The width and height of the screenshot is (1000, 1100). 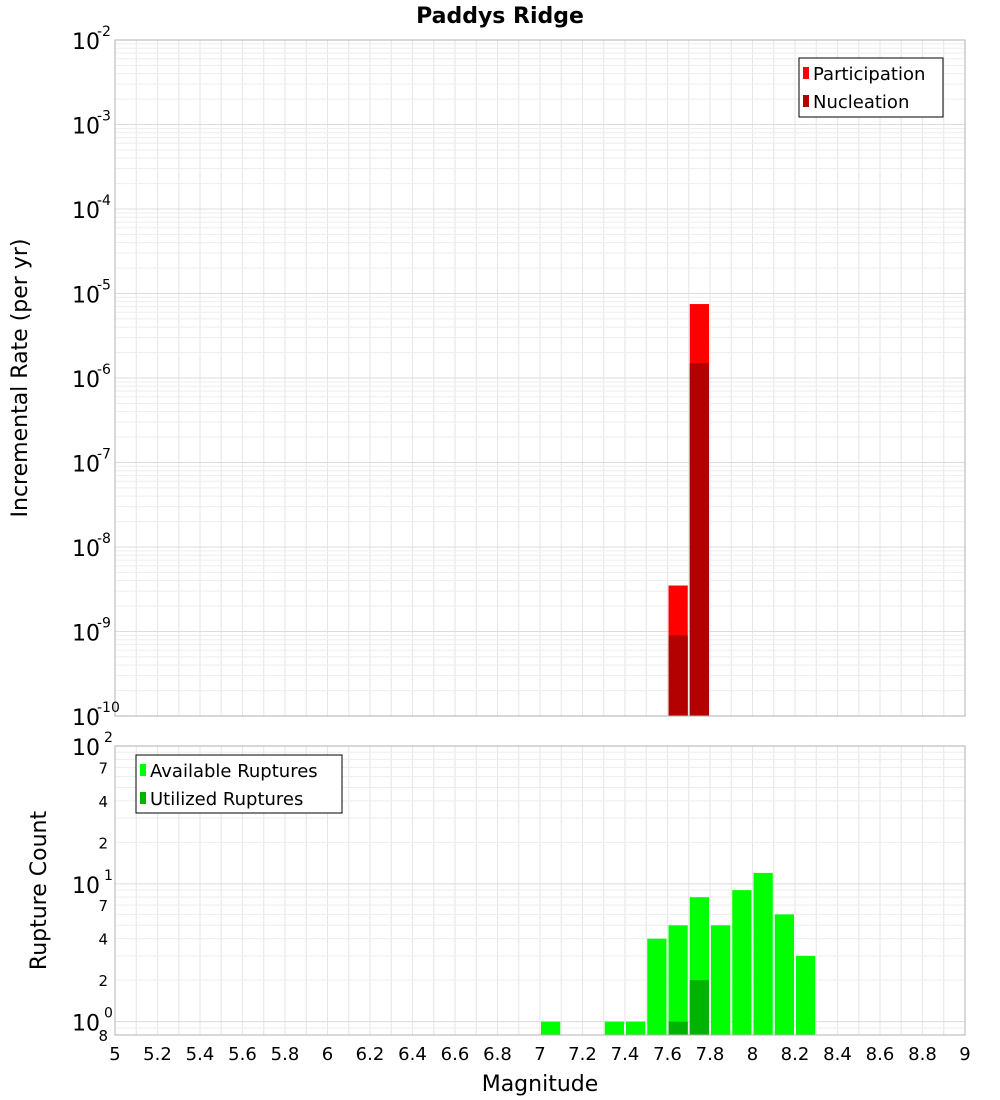 I want to click on y-tick-exponent: -10, so click(x=108, y=708).